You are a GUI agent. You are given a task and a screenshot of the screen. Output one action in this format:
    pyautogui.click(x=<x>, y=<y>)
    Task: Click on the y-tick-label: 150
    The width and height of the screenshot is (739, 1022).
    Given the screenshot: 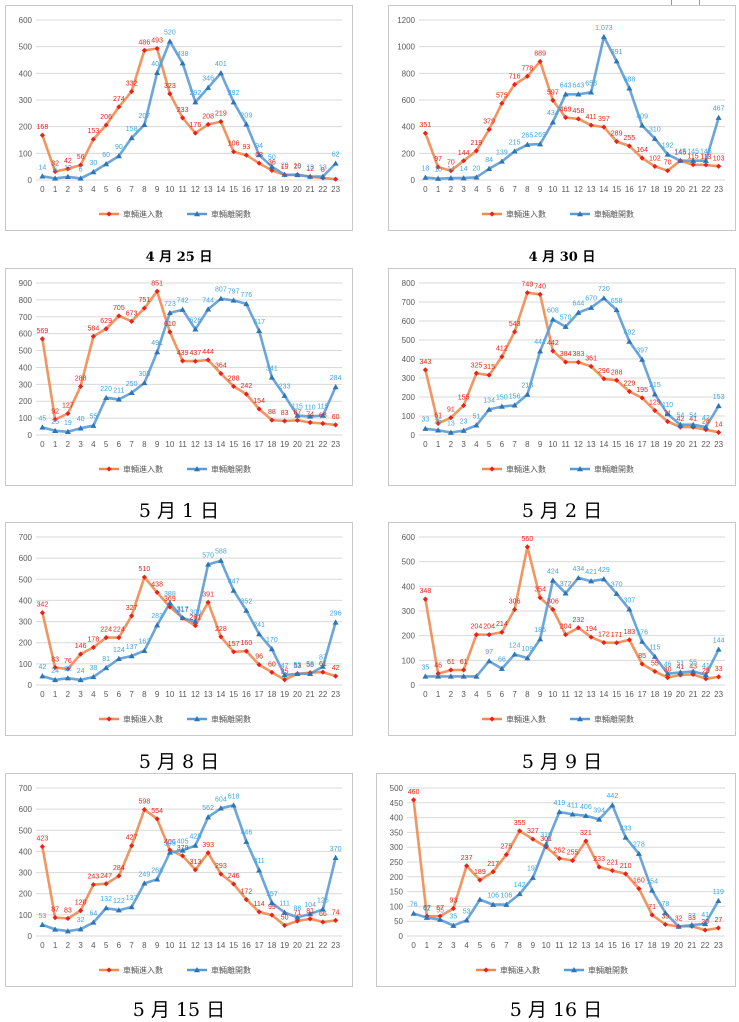 What is the action you would take?
    pyautogui.click(x=397, y=892)
    